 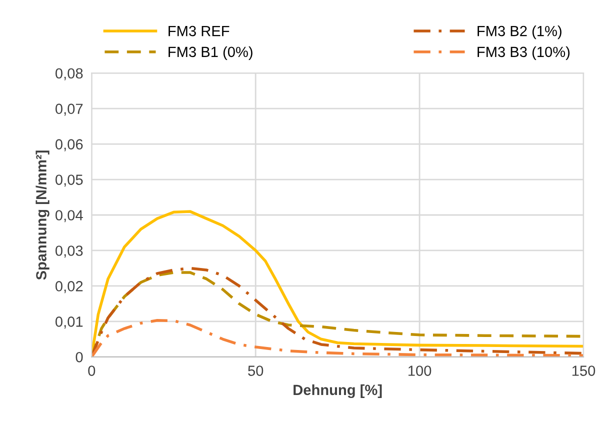 I want to click on x-axis-title: Dehnung [%], so click(x=338, y=391).